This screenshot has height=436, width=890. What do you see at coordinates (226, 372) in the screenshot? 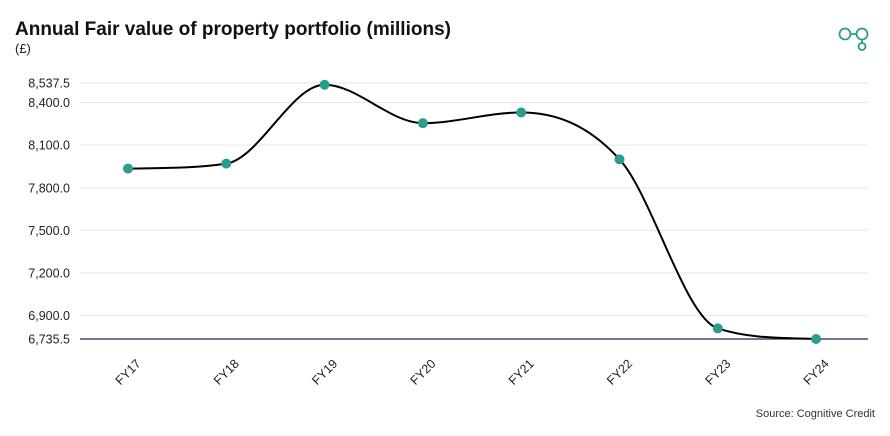
I see `x-tick-label: FY18` at bounding box center [226, 372].